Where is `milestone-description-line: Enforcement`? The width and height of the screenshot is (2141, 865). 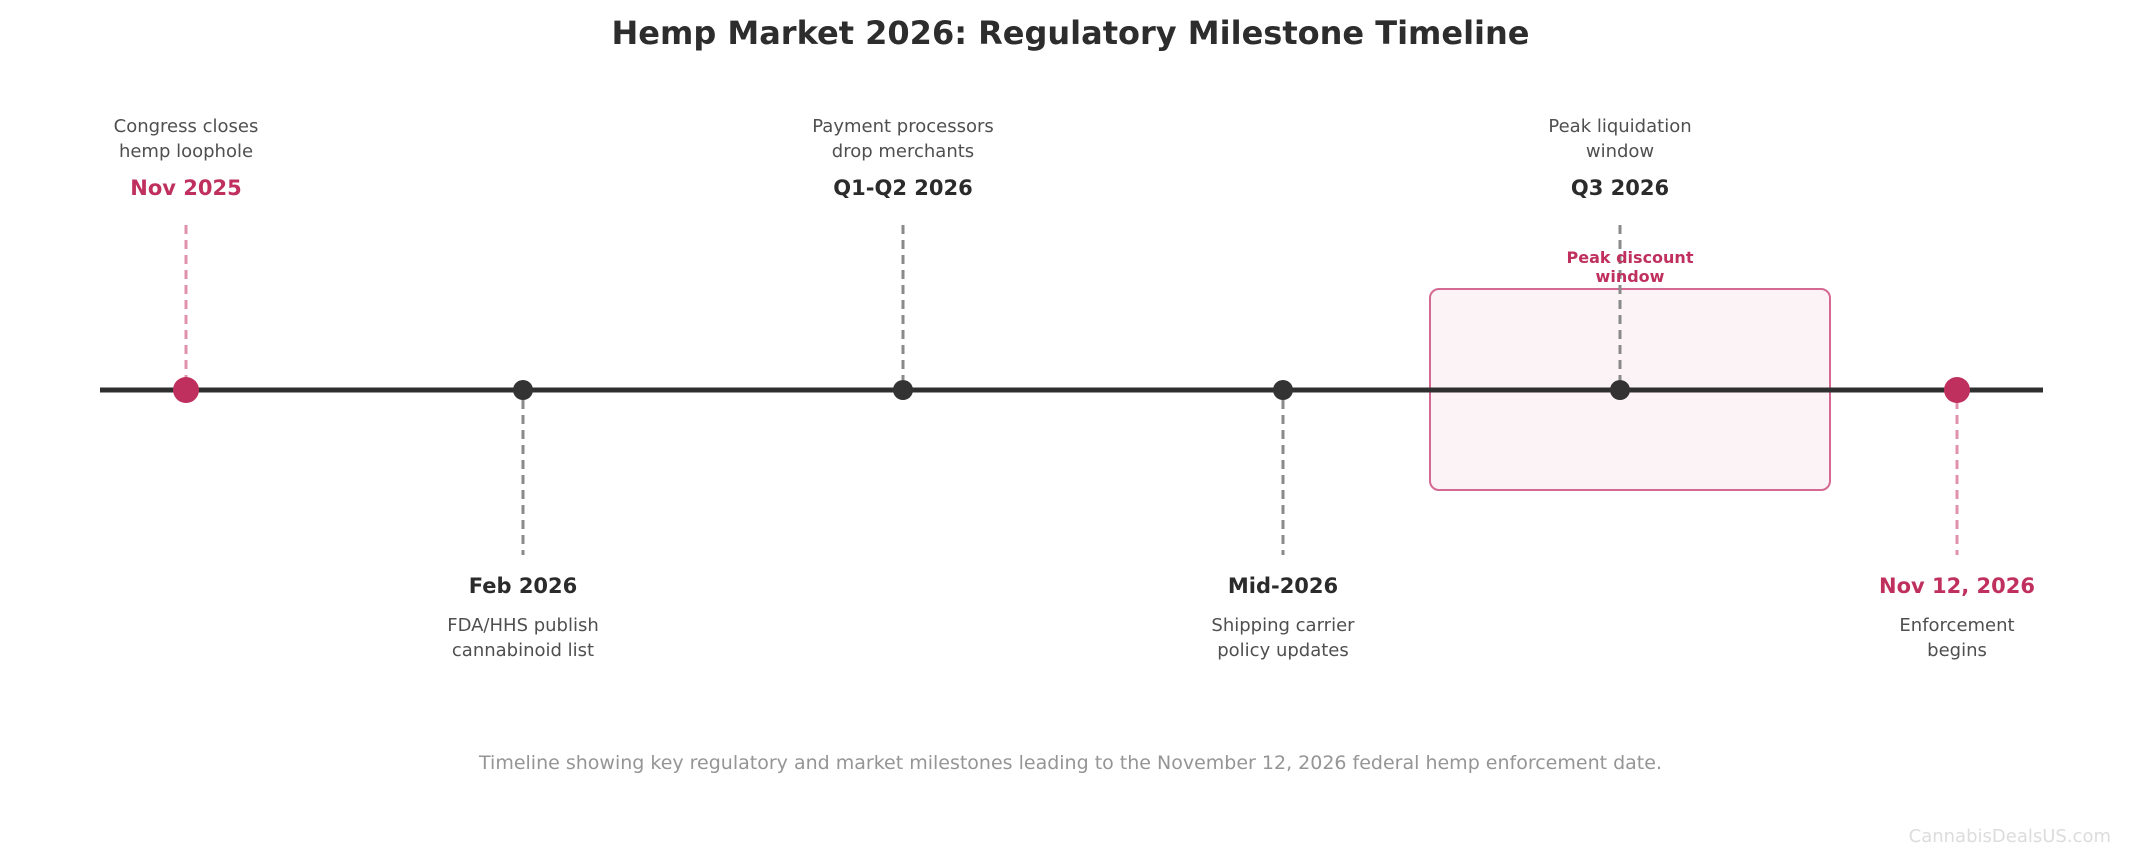 milestone-description-line: Enforcement is located at coordinates (1957, 625).